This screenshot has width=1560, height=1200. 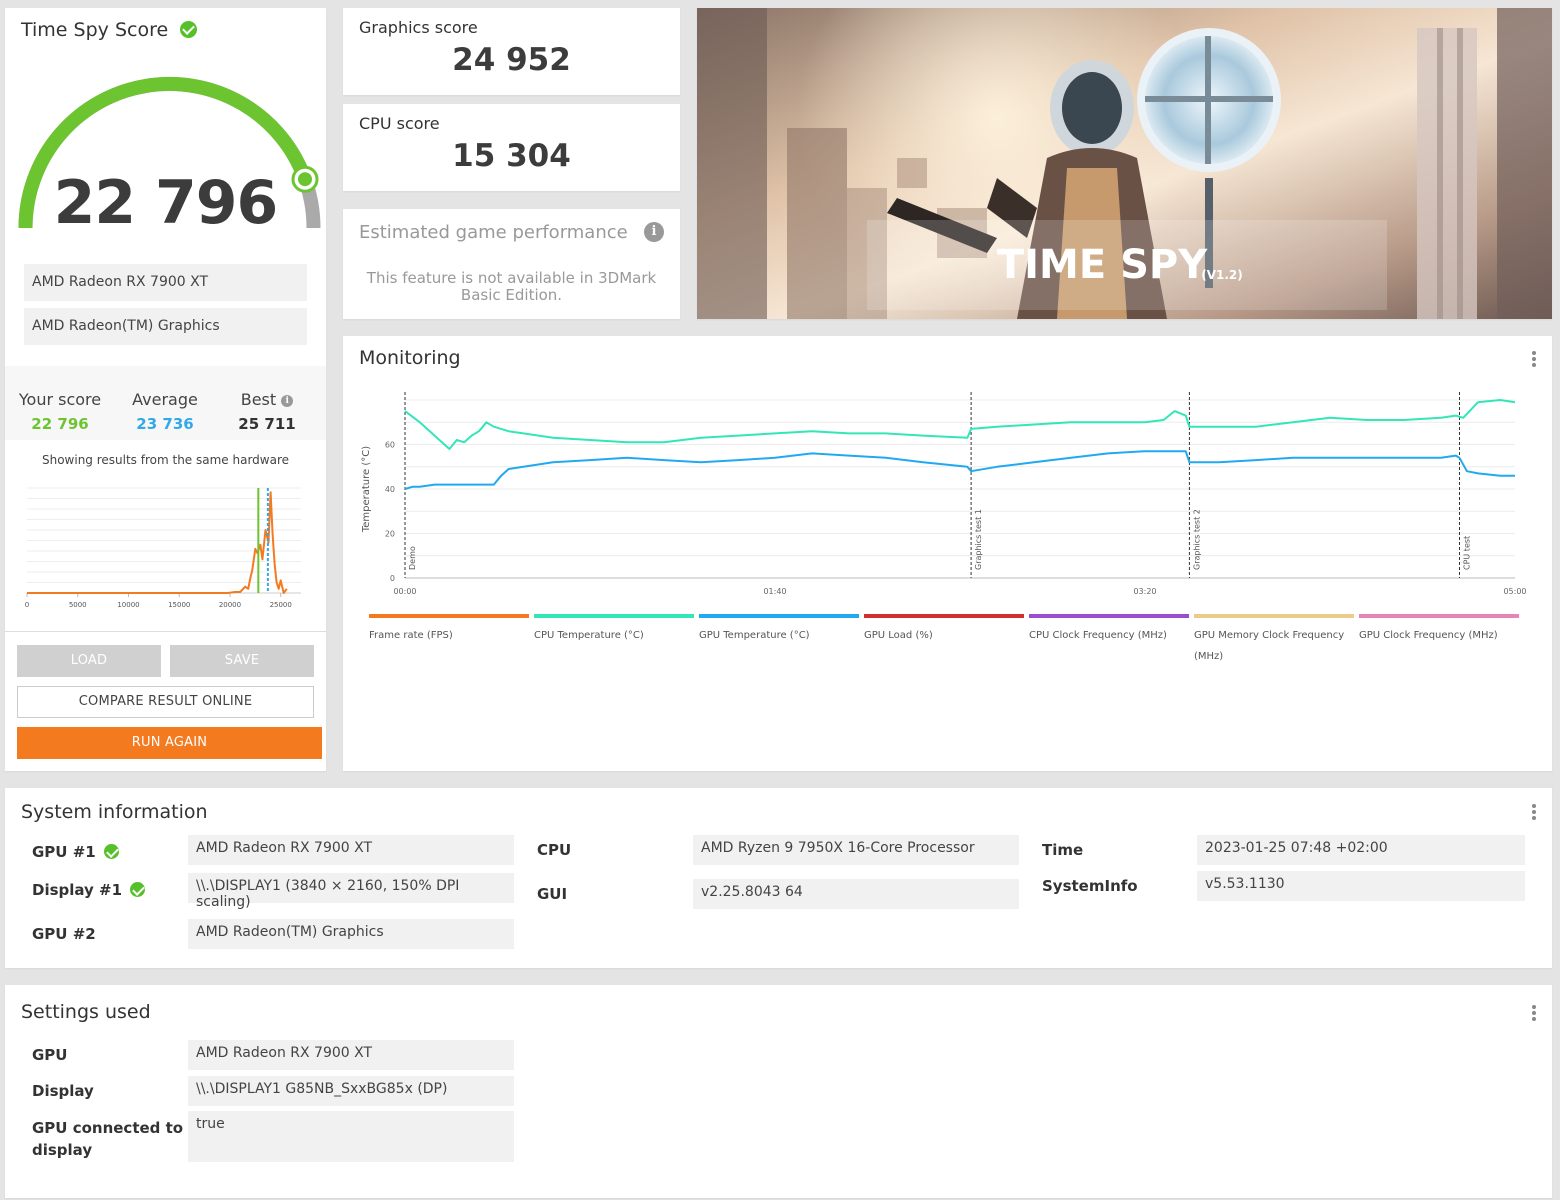 I want to click on settings-display-value: \\.\DISPLAY1 G85NB_SxxBG85x (DP), so click(x=351, y=1091).